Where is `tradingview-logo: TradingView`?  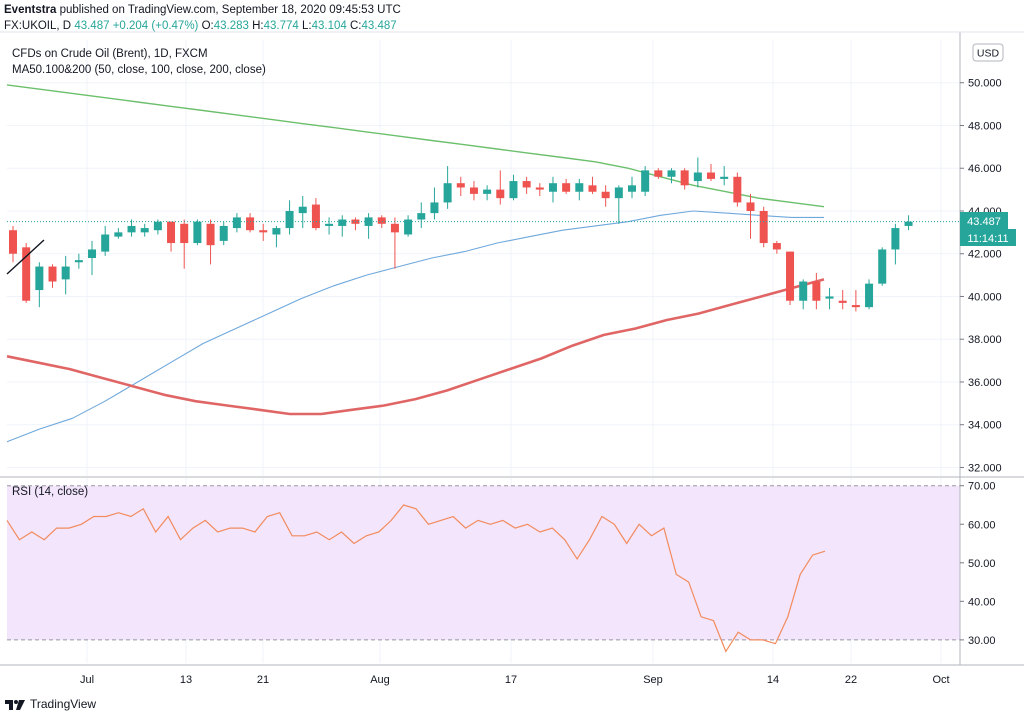 tradingview-logo: TradingView is located at coordinates (50, 704).